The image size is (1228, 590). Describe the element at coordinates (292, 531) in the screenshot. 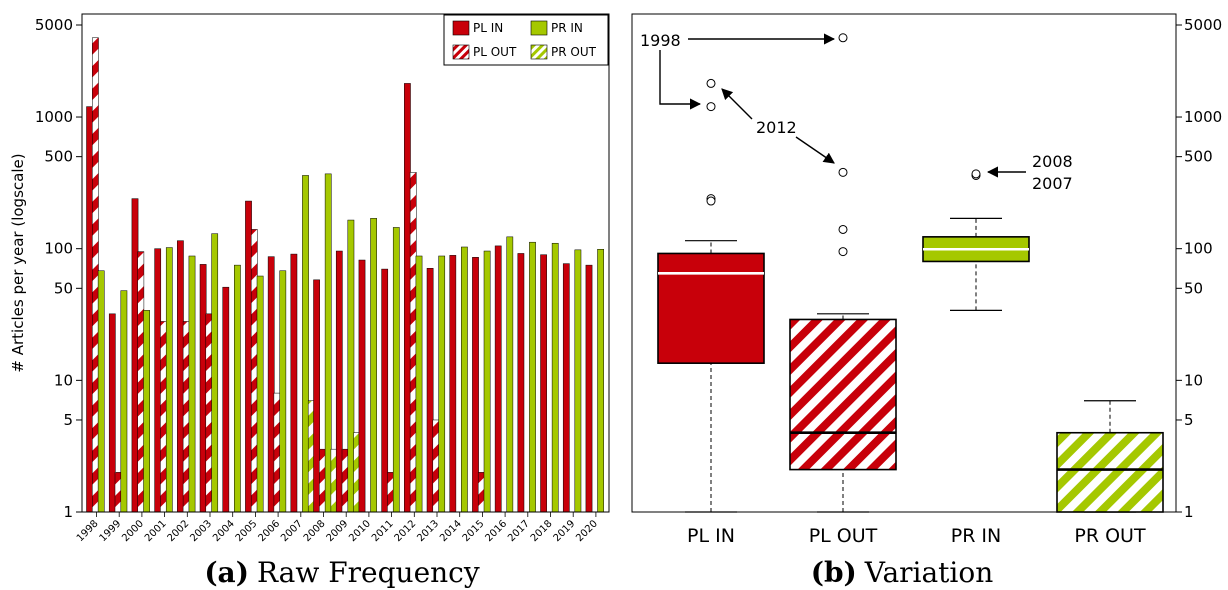

I see `x-tick-label-2007: 2007` at that location.